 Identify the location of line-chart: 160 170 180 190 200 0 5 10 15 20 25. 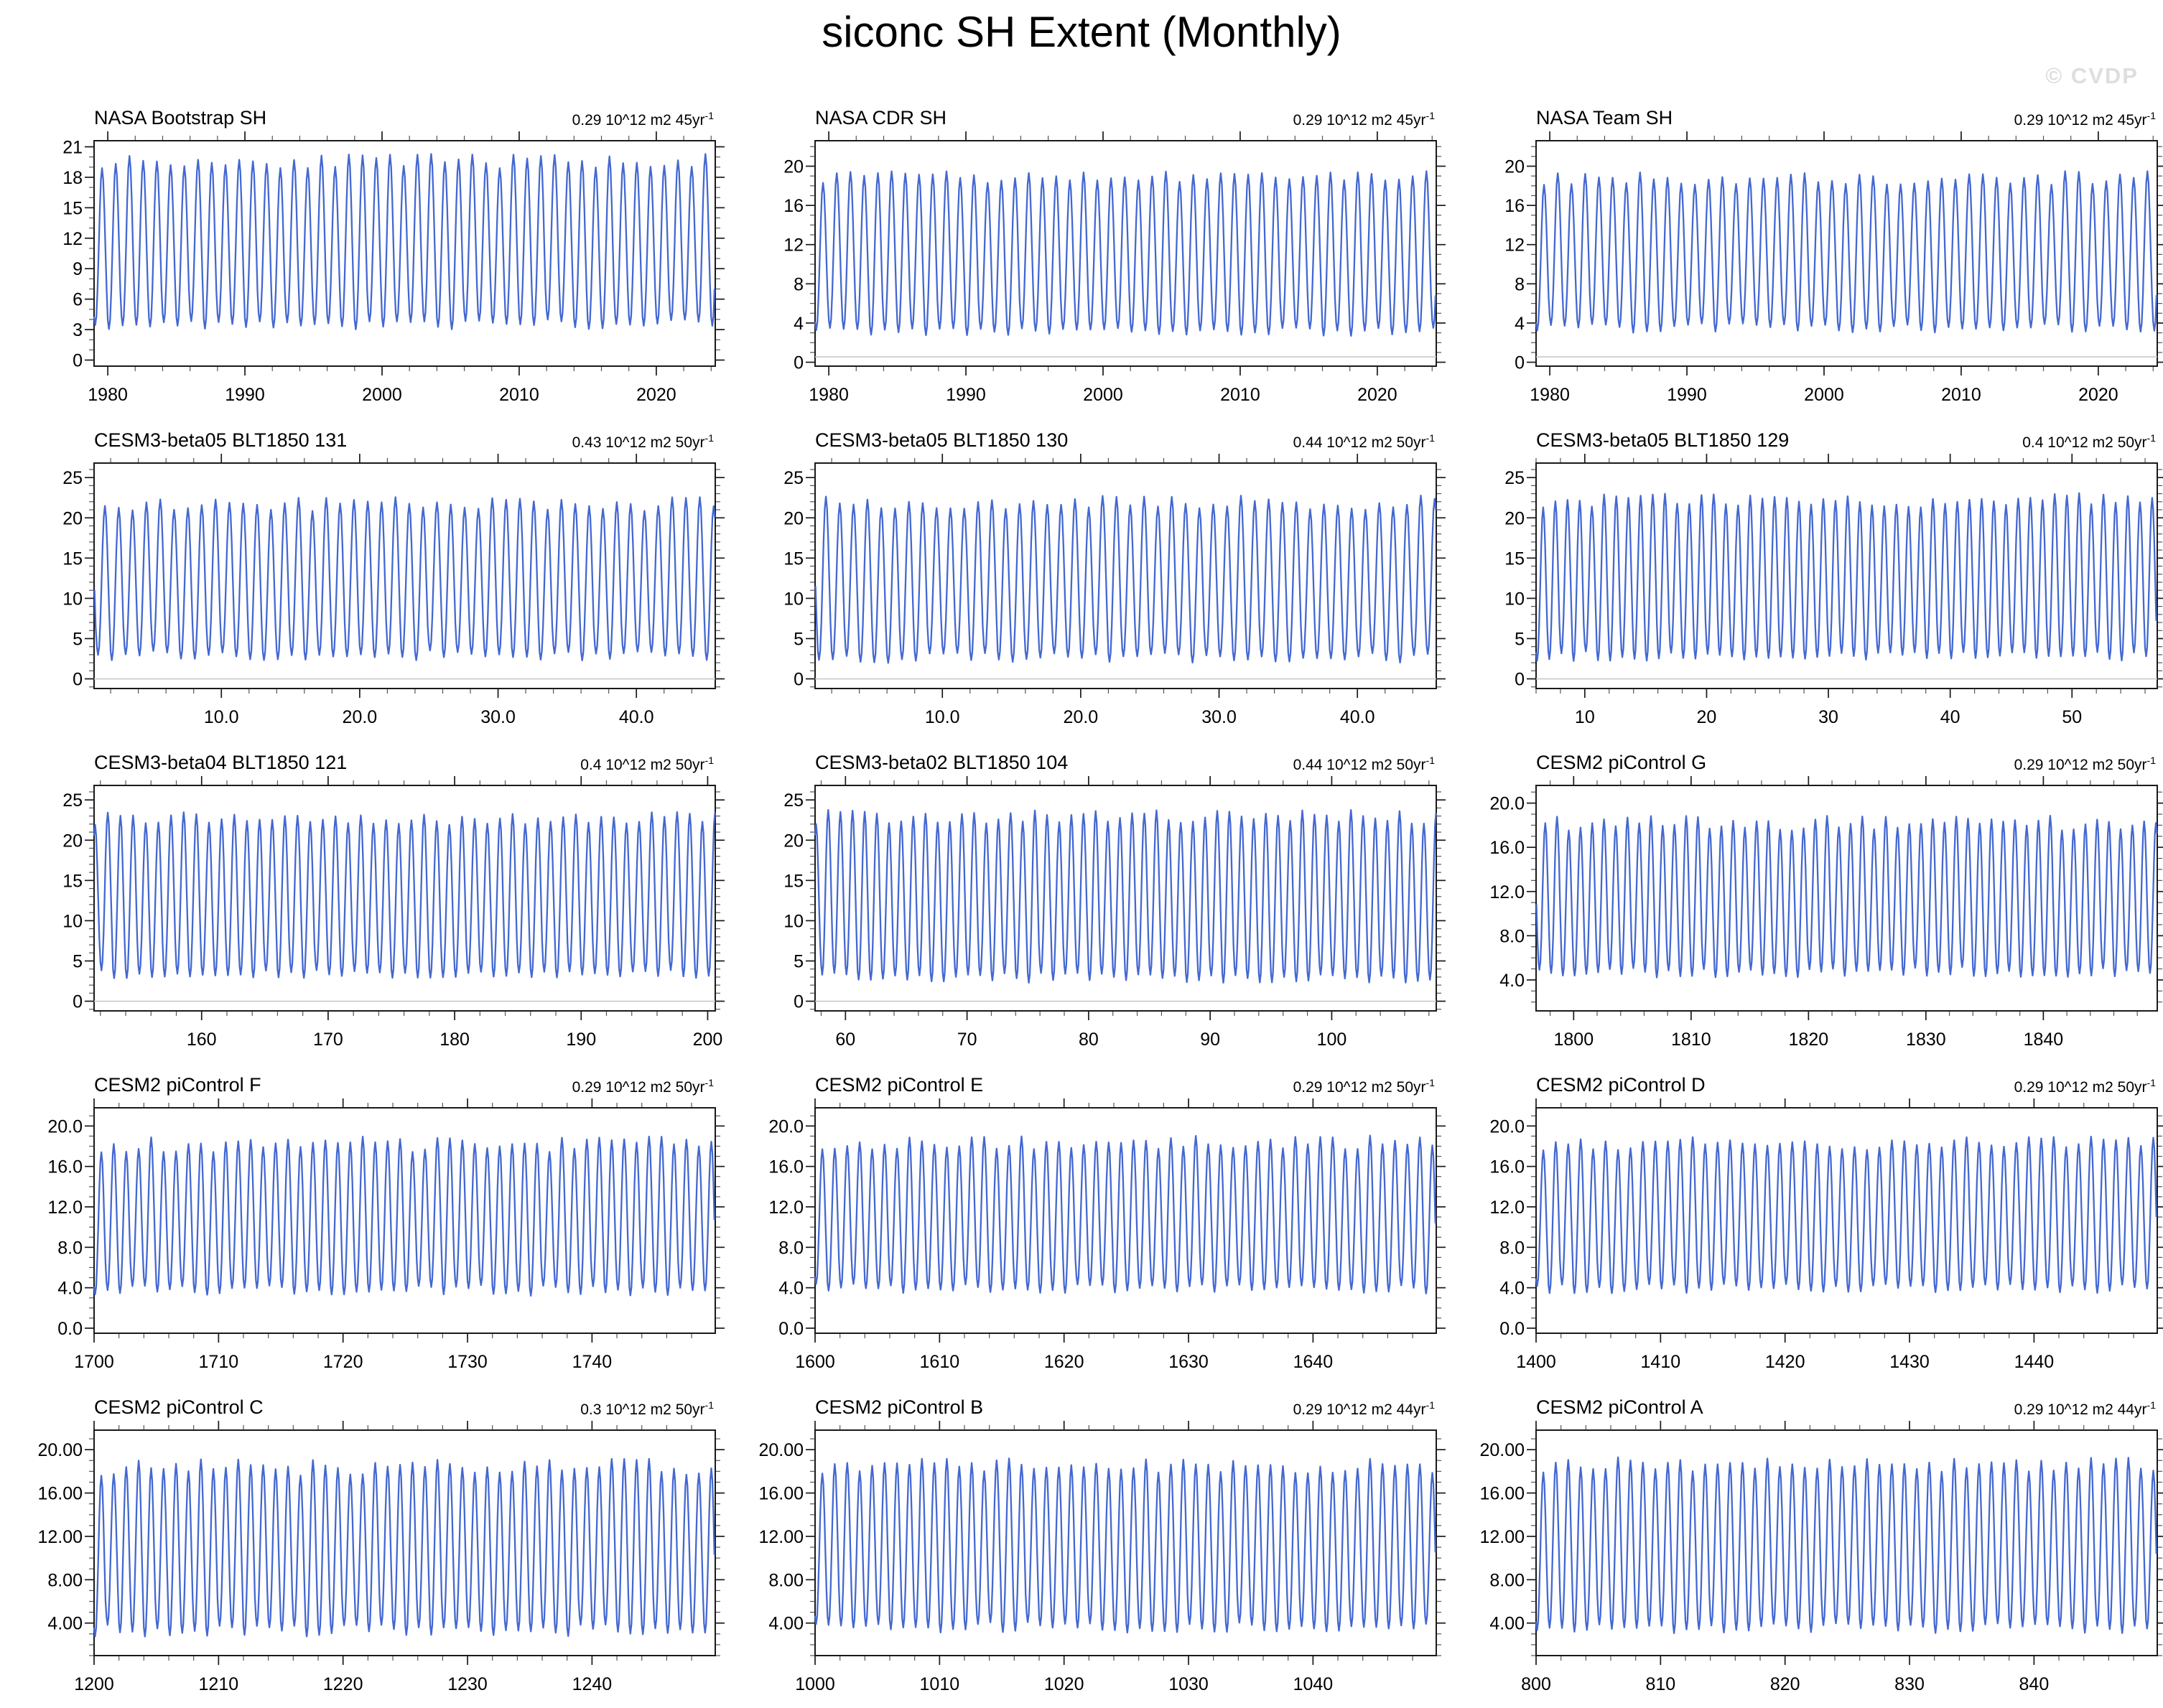
(394, 913).